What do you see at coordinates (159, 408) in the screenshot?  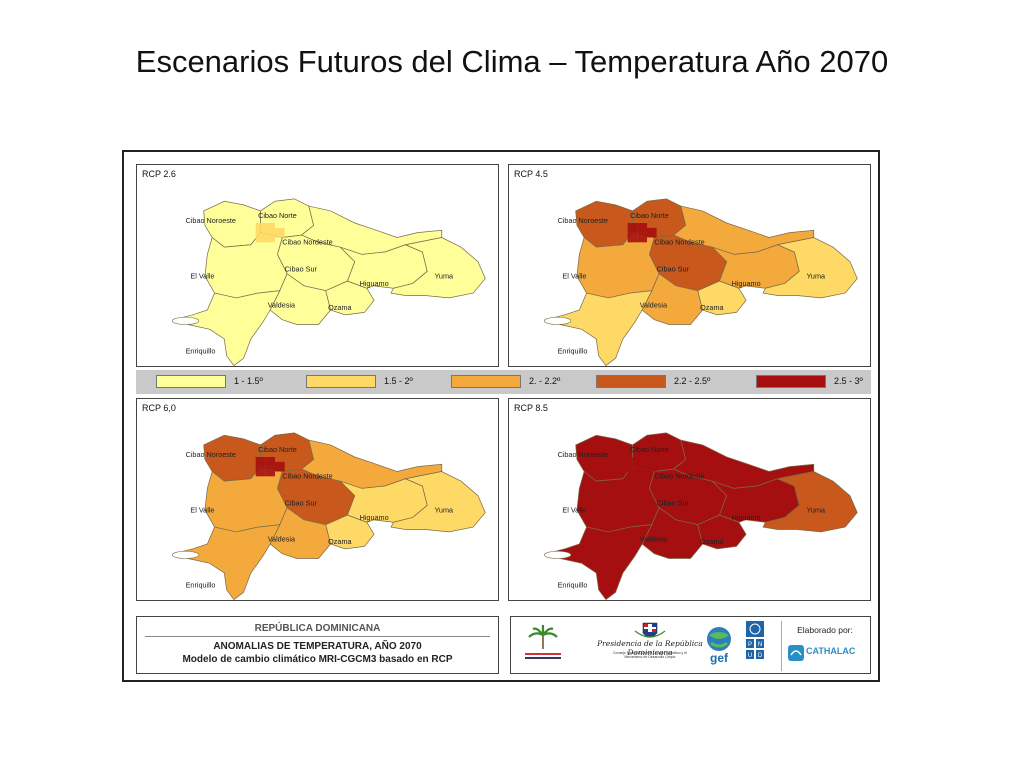 I see `scenario-label: RCP 6,0` at bounding box center [159, 408].